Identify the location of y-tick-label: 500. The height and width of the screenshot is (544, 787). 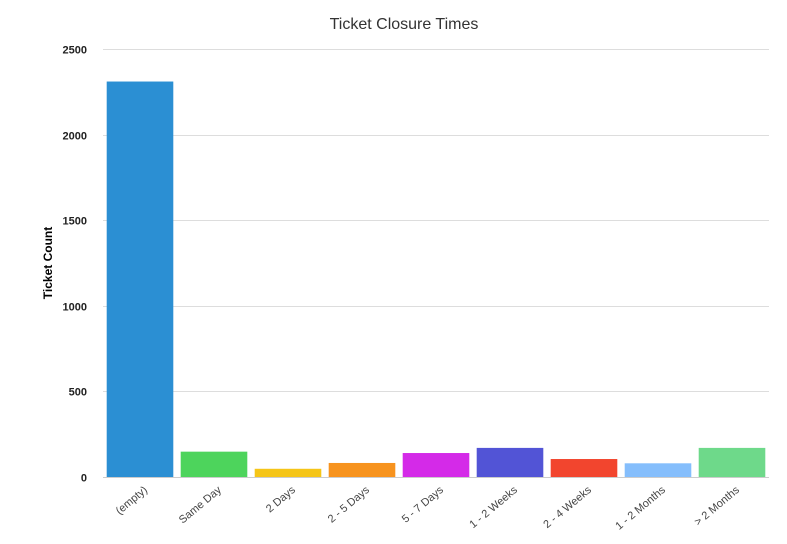
(78, 393).